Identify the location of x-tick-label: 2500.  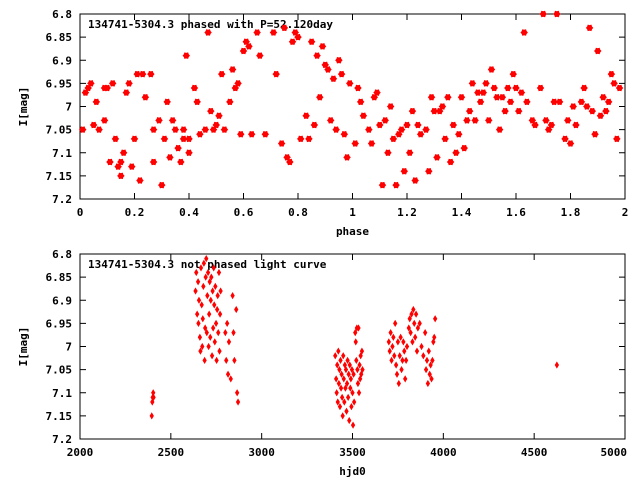
(171, 452).